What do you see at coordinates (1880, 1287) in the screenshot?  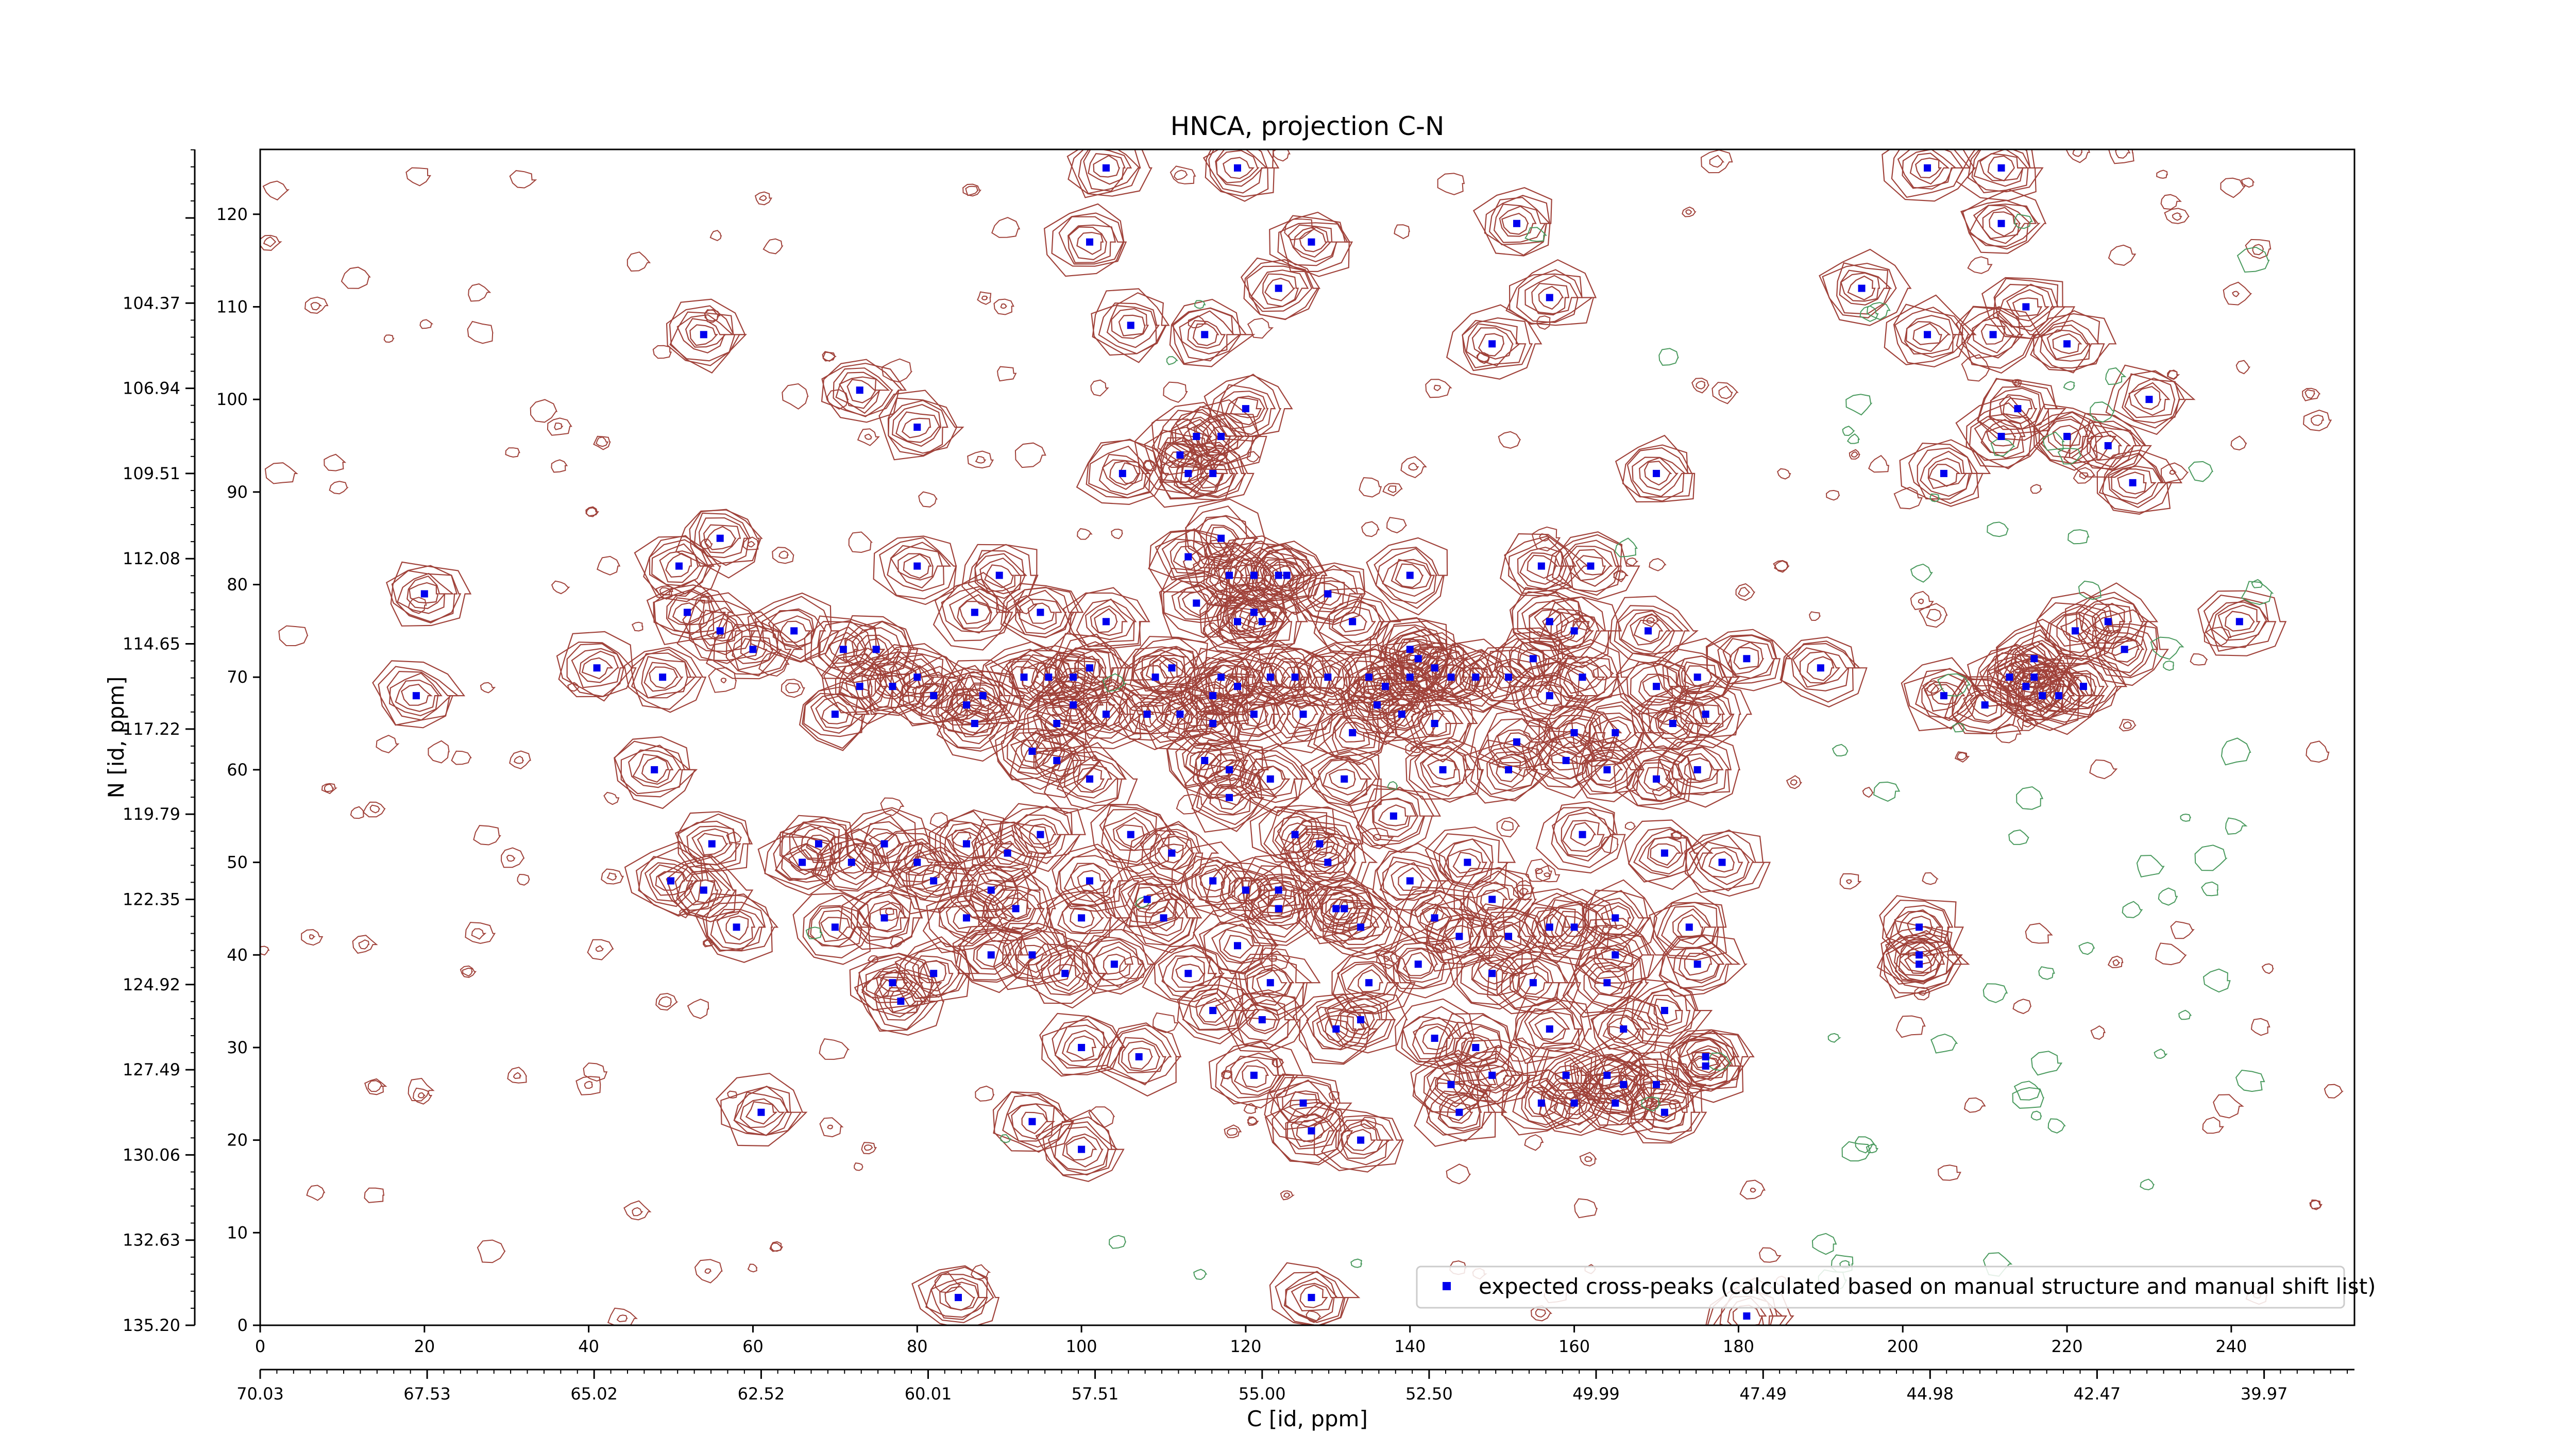 I see `legend-box` at bounding box center [1880, 1287].